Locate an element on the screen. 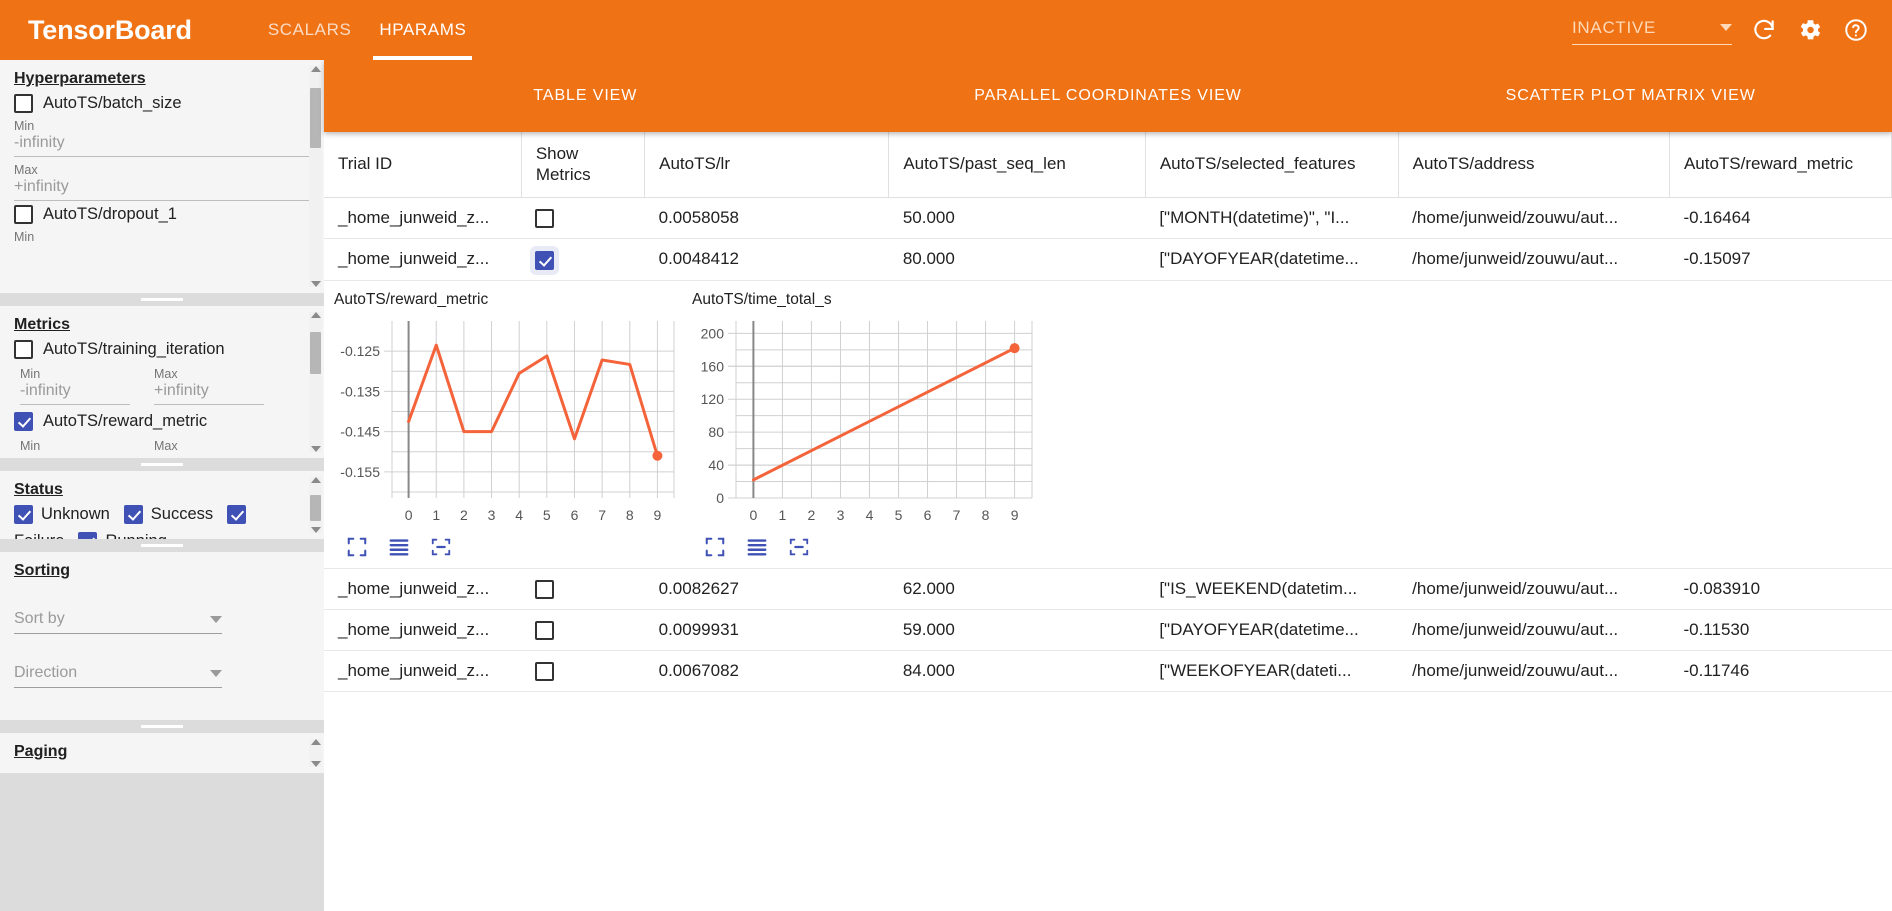 The image size is (1892, 911). metric-label-reward-metric: AutoTS/reward_metric is located at coordinates (125, 421).